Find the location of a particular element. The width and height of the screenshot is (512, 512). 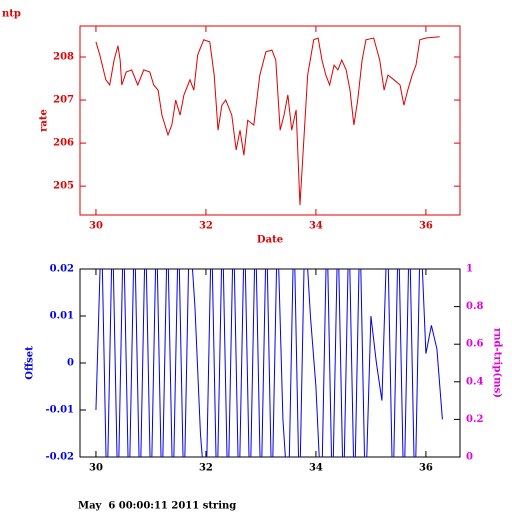

y2-tick-label: 0 is located at coordinates (469, 457).